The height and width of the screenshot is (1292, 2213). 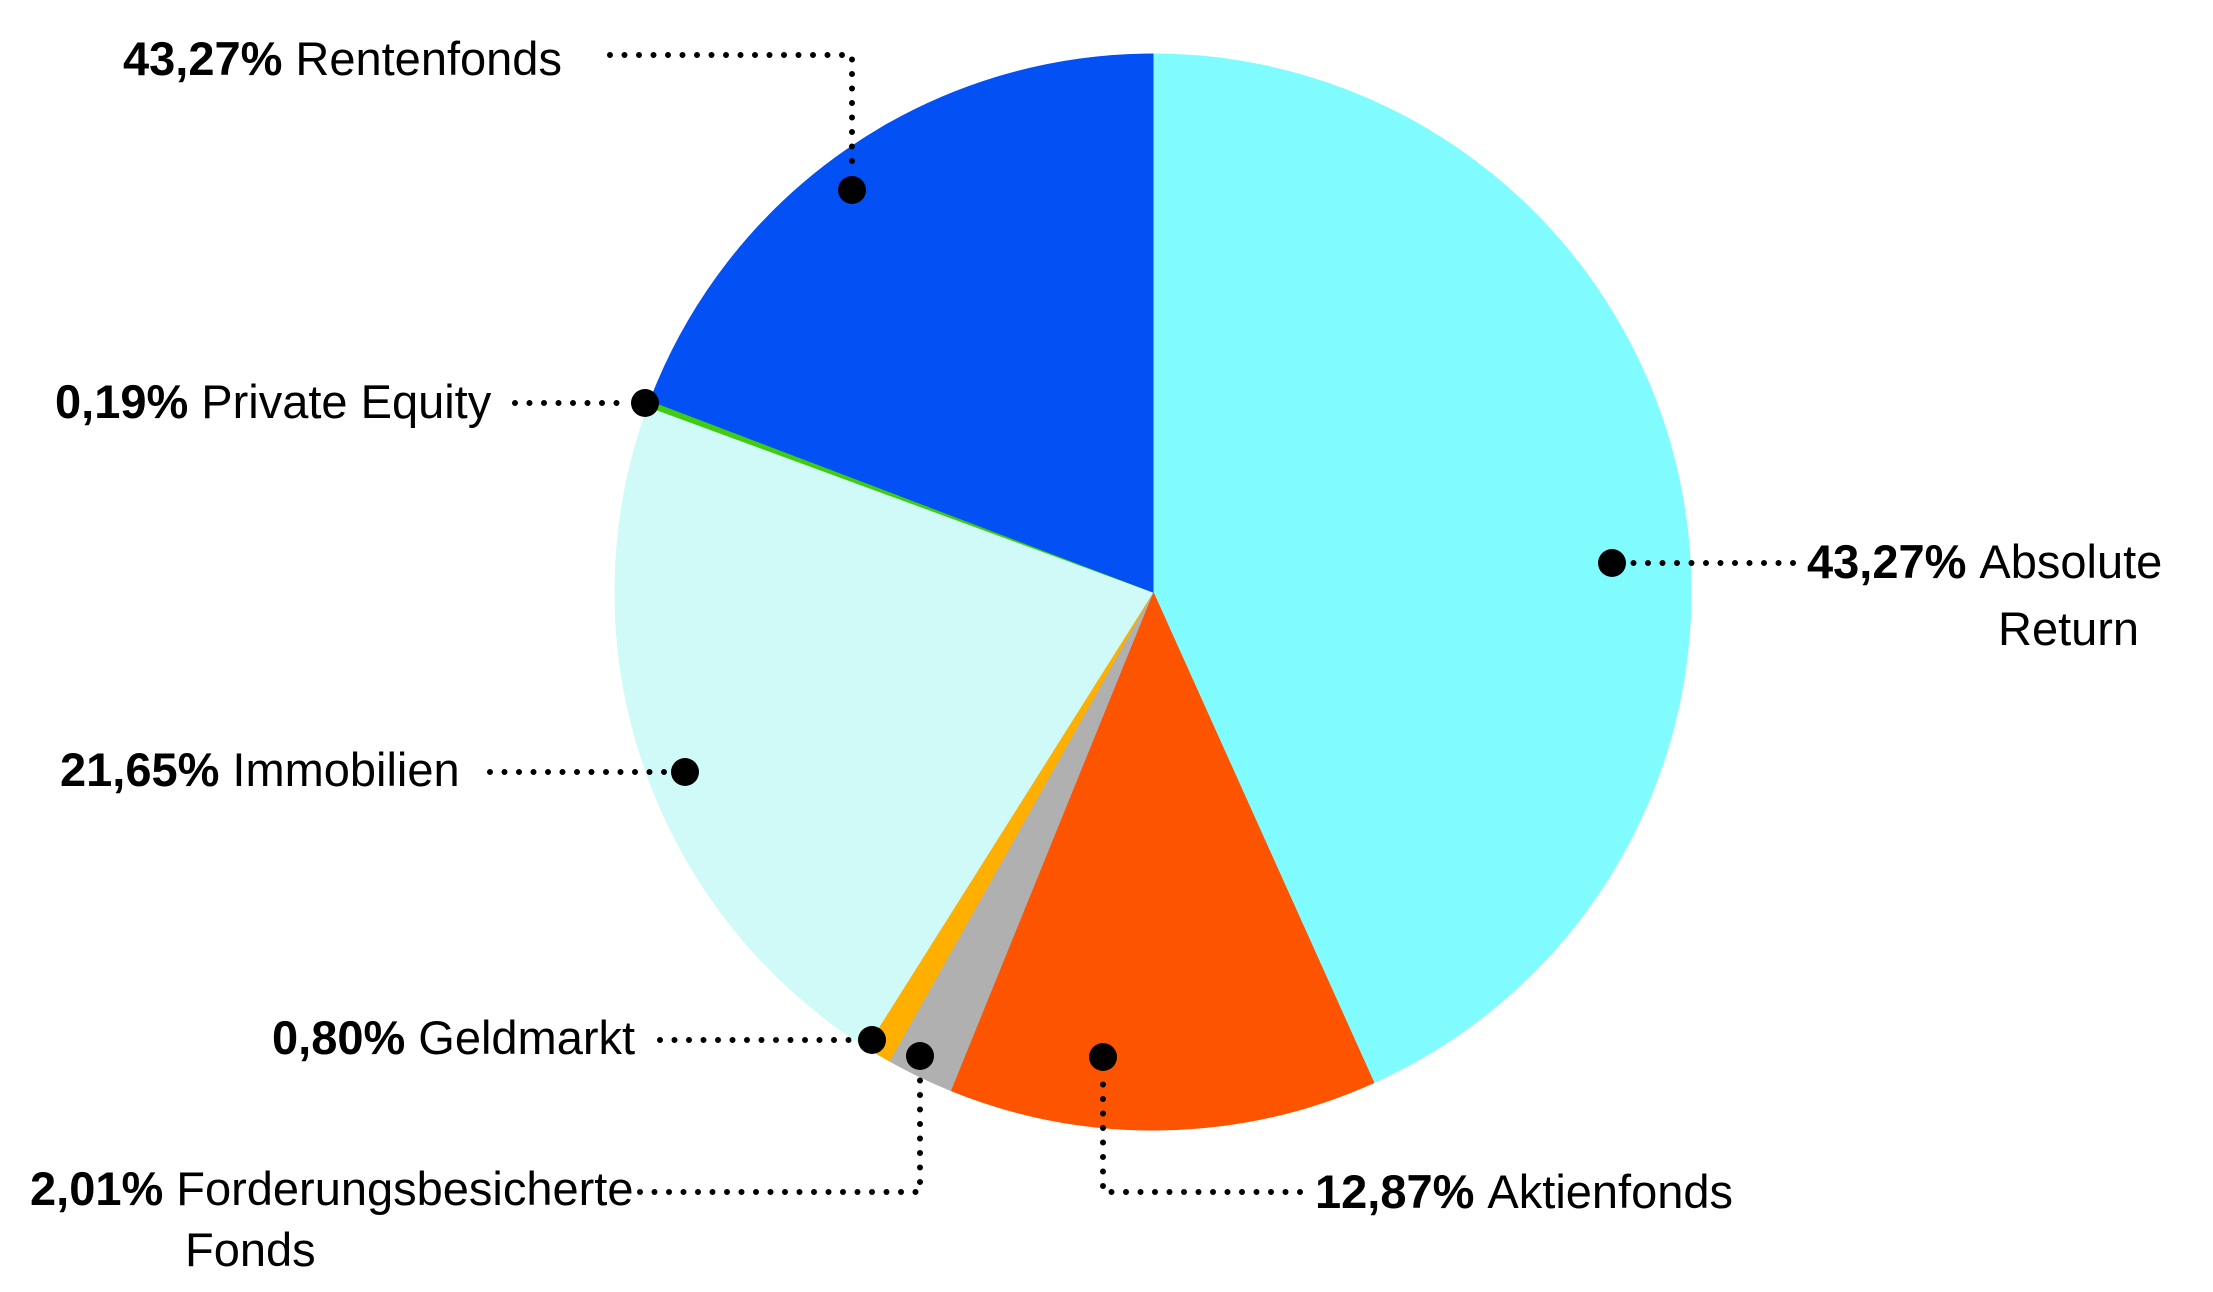 What do you see at coordinates (645, 403) in the screenshot?
I see `private-equity-anchor-dot` at bounding box center [645, 403].